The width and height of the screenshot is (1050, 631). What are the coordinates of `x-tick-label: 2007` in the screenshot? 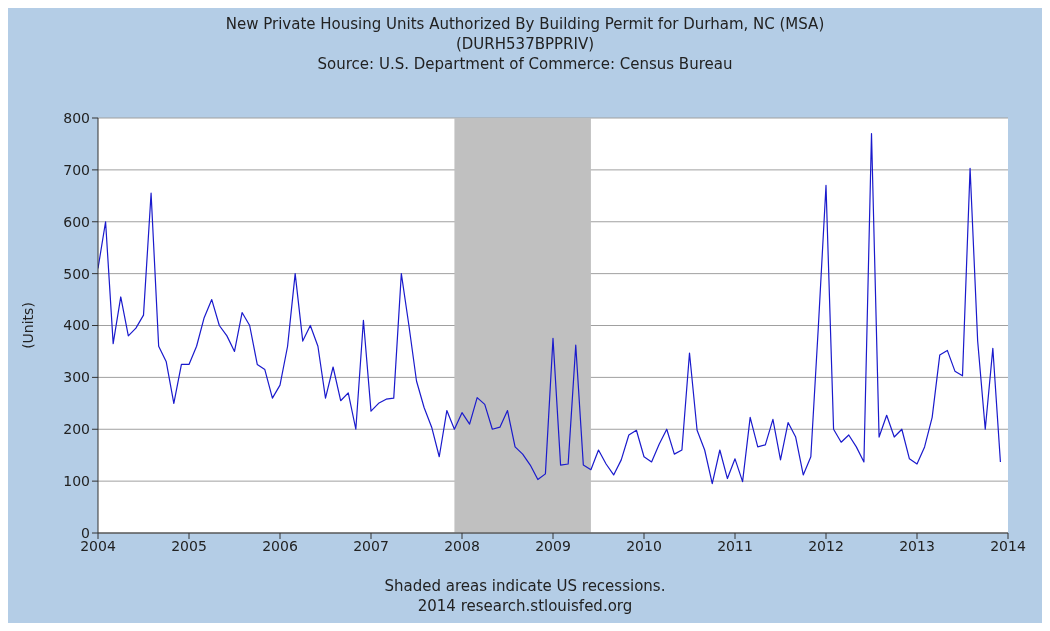 It's located at (371, 545).